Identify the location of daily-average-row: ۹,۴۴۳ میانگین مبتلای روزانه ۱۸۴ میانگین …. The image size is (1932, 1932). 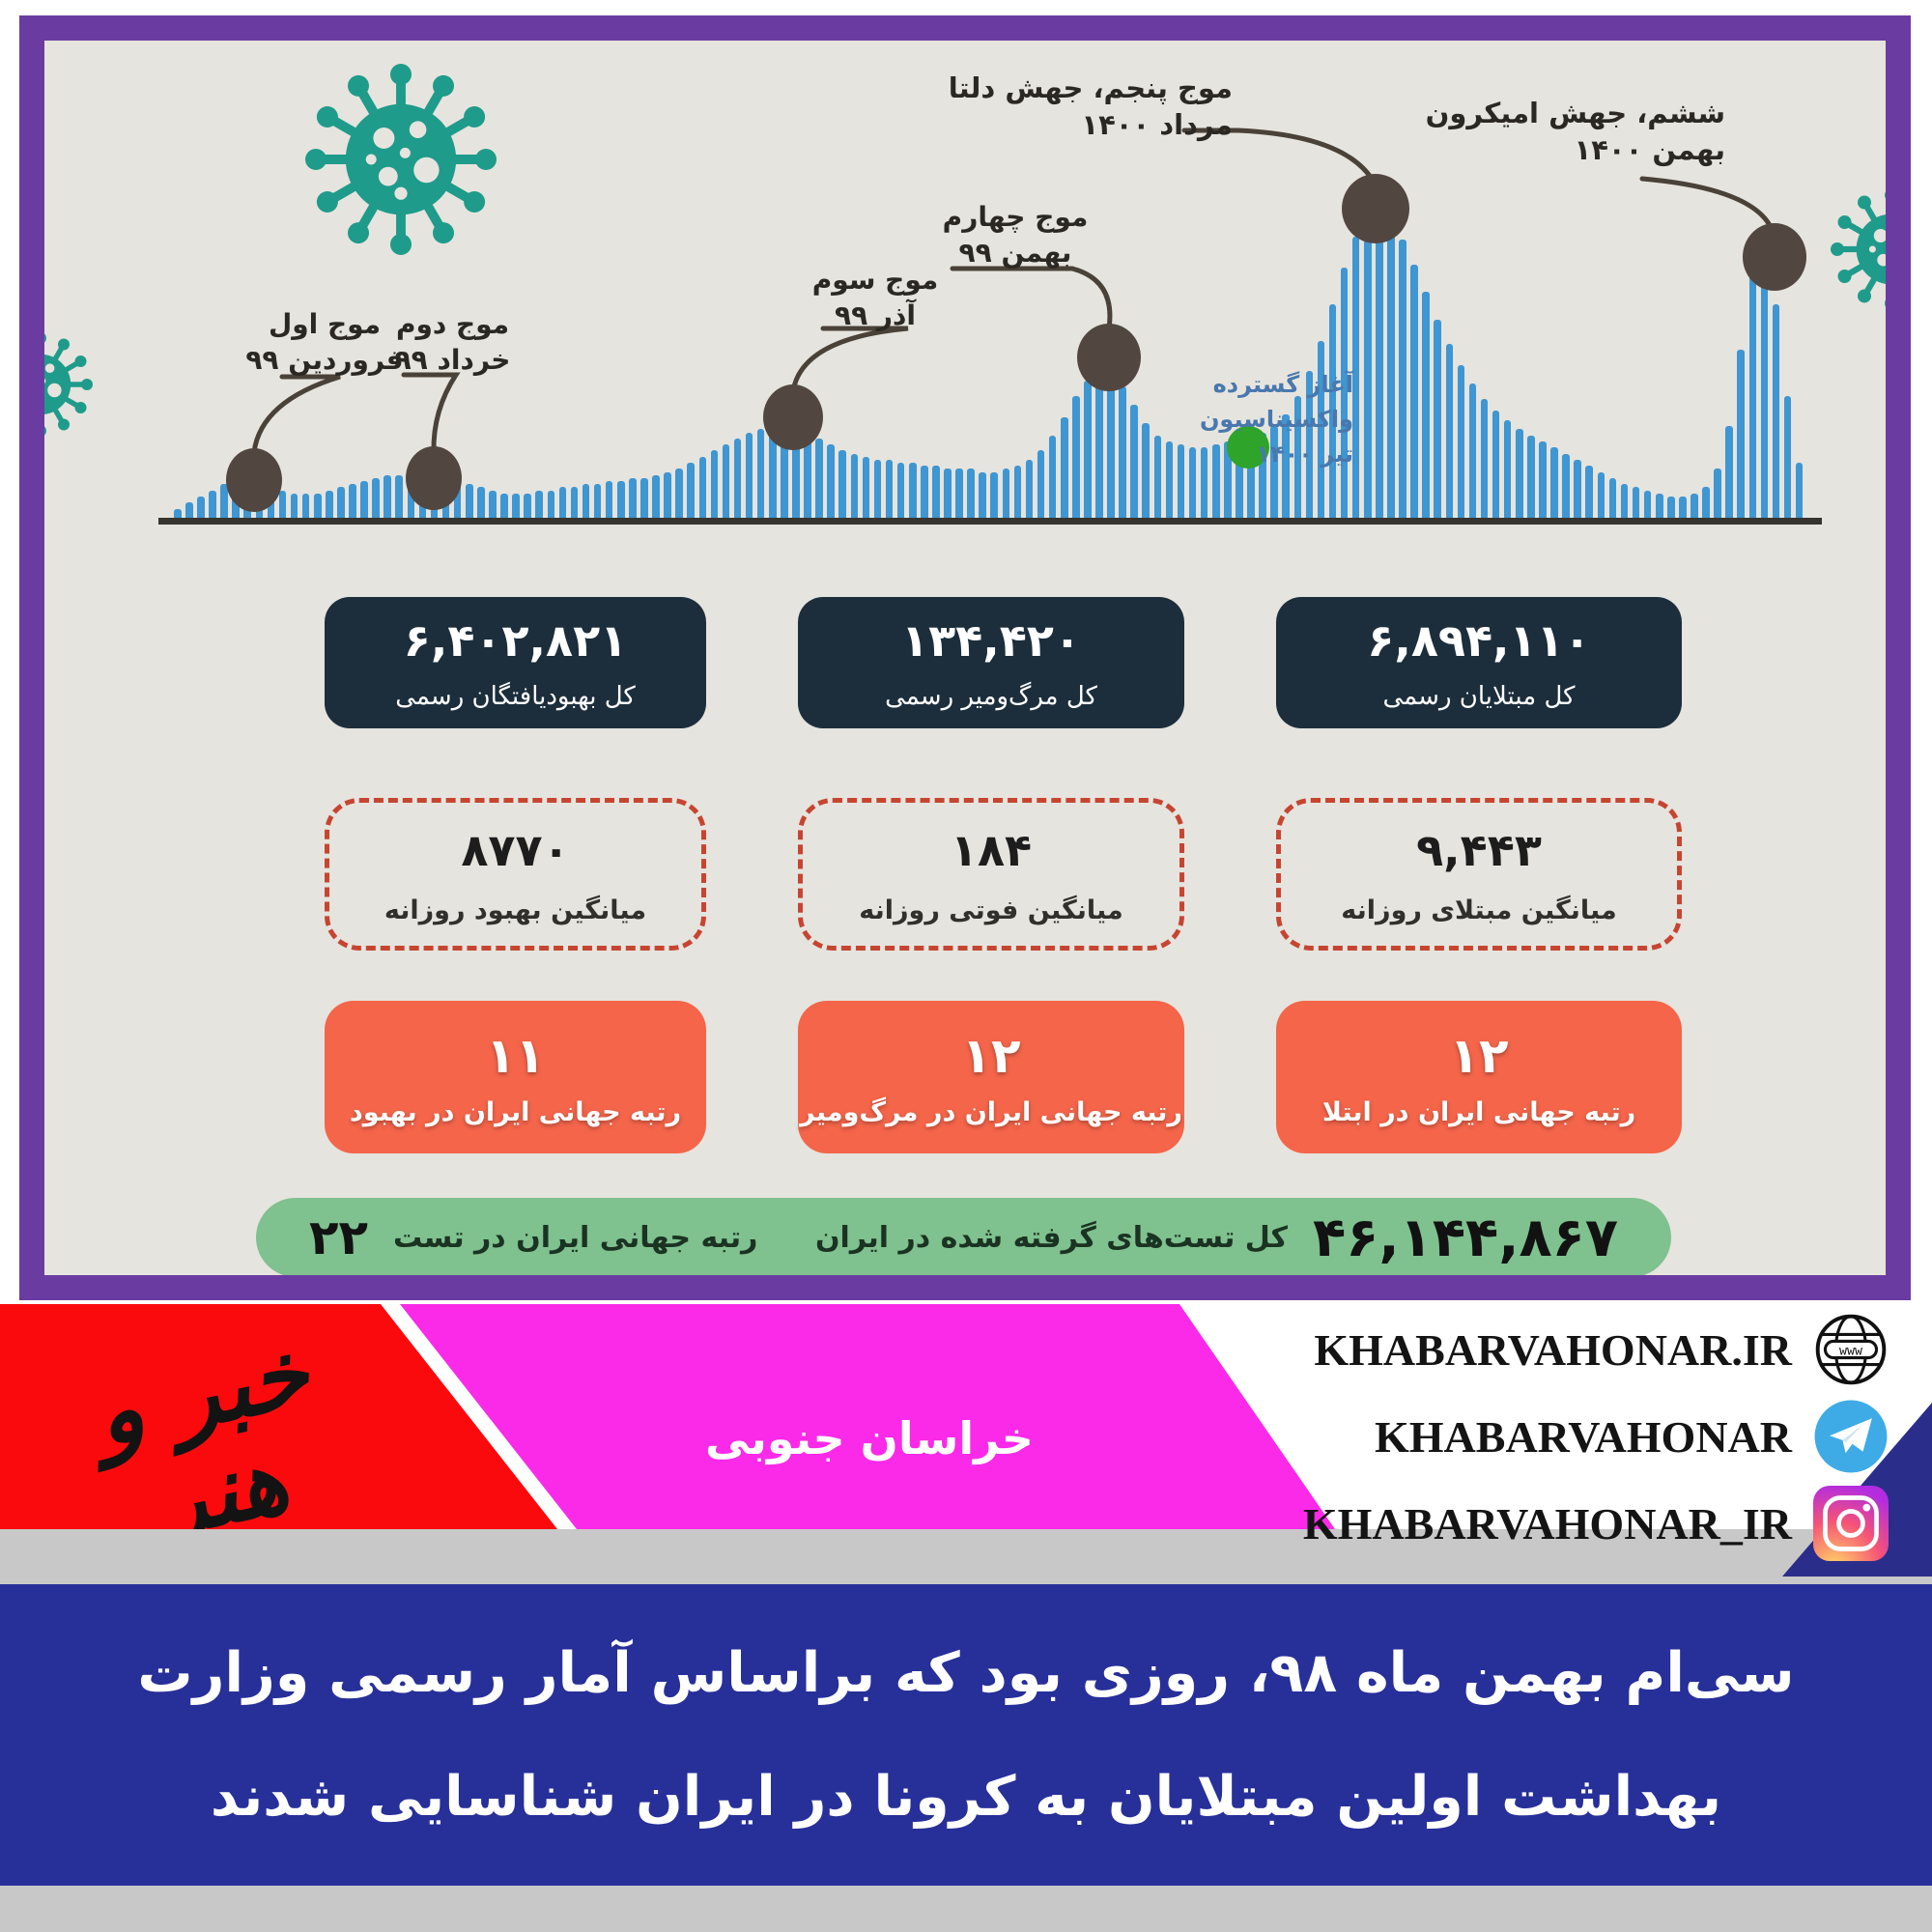
(1003, 874).